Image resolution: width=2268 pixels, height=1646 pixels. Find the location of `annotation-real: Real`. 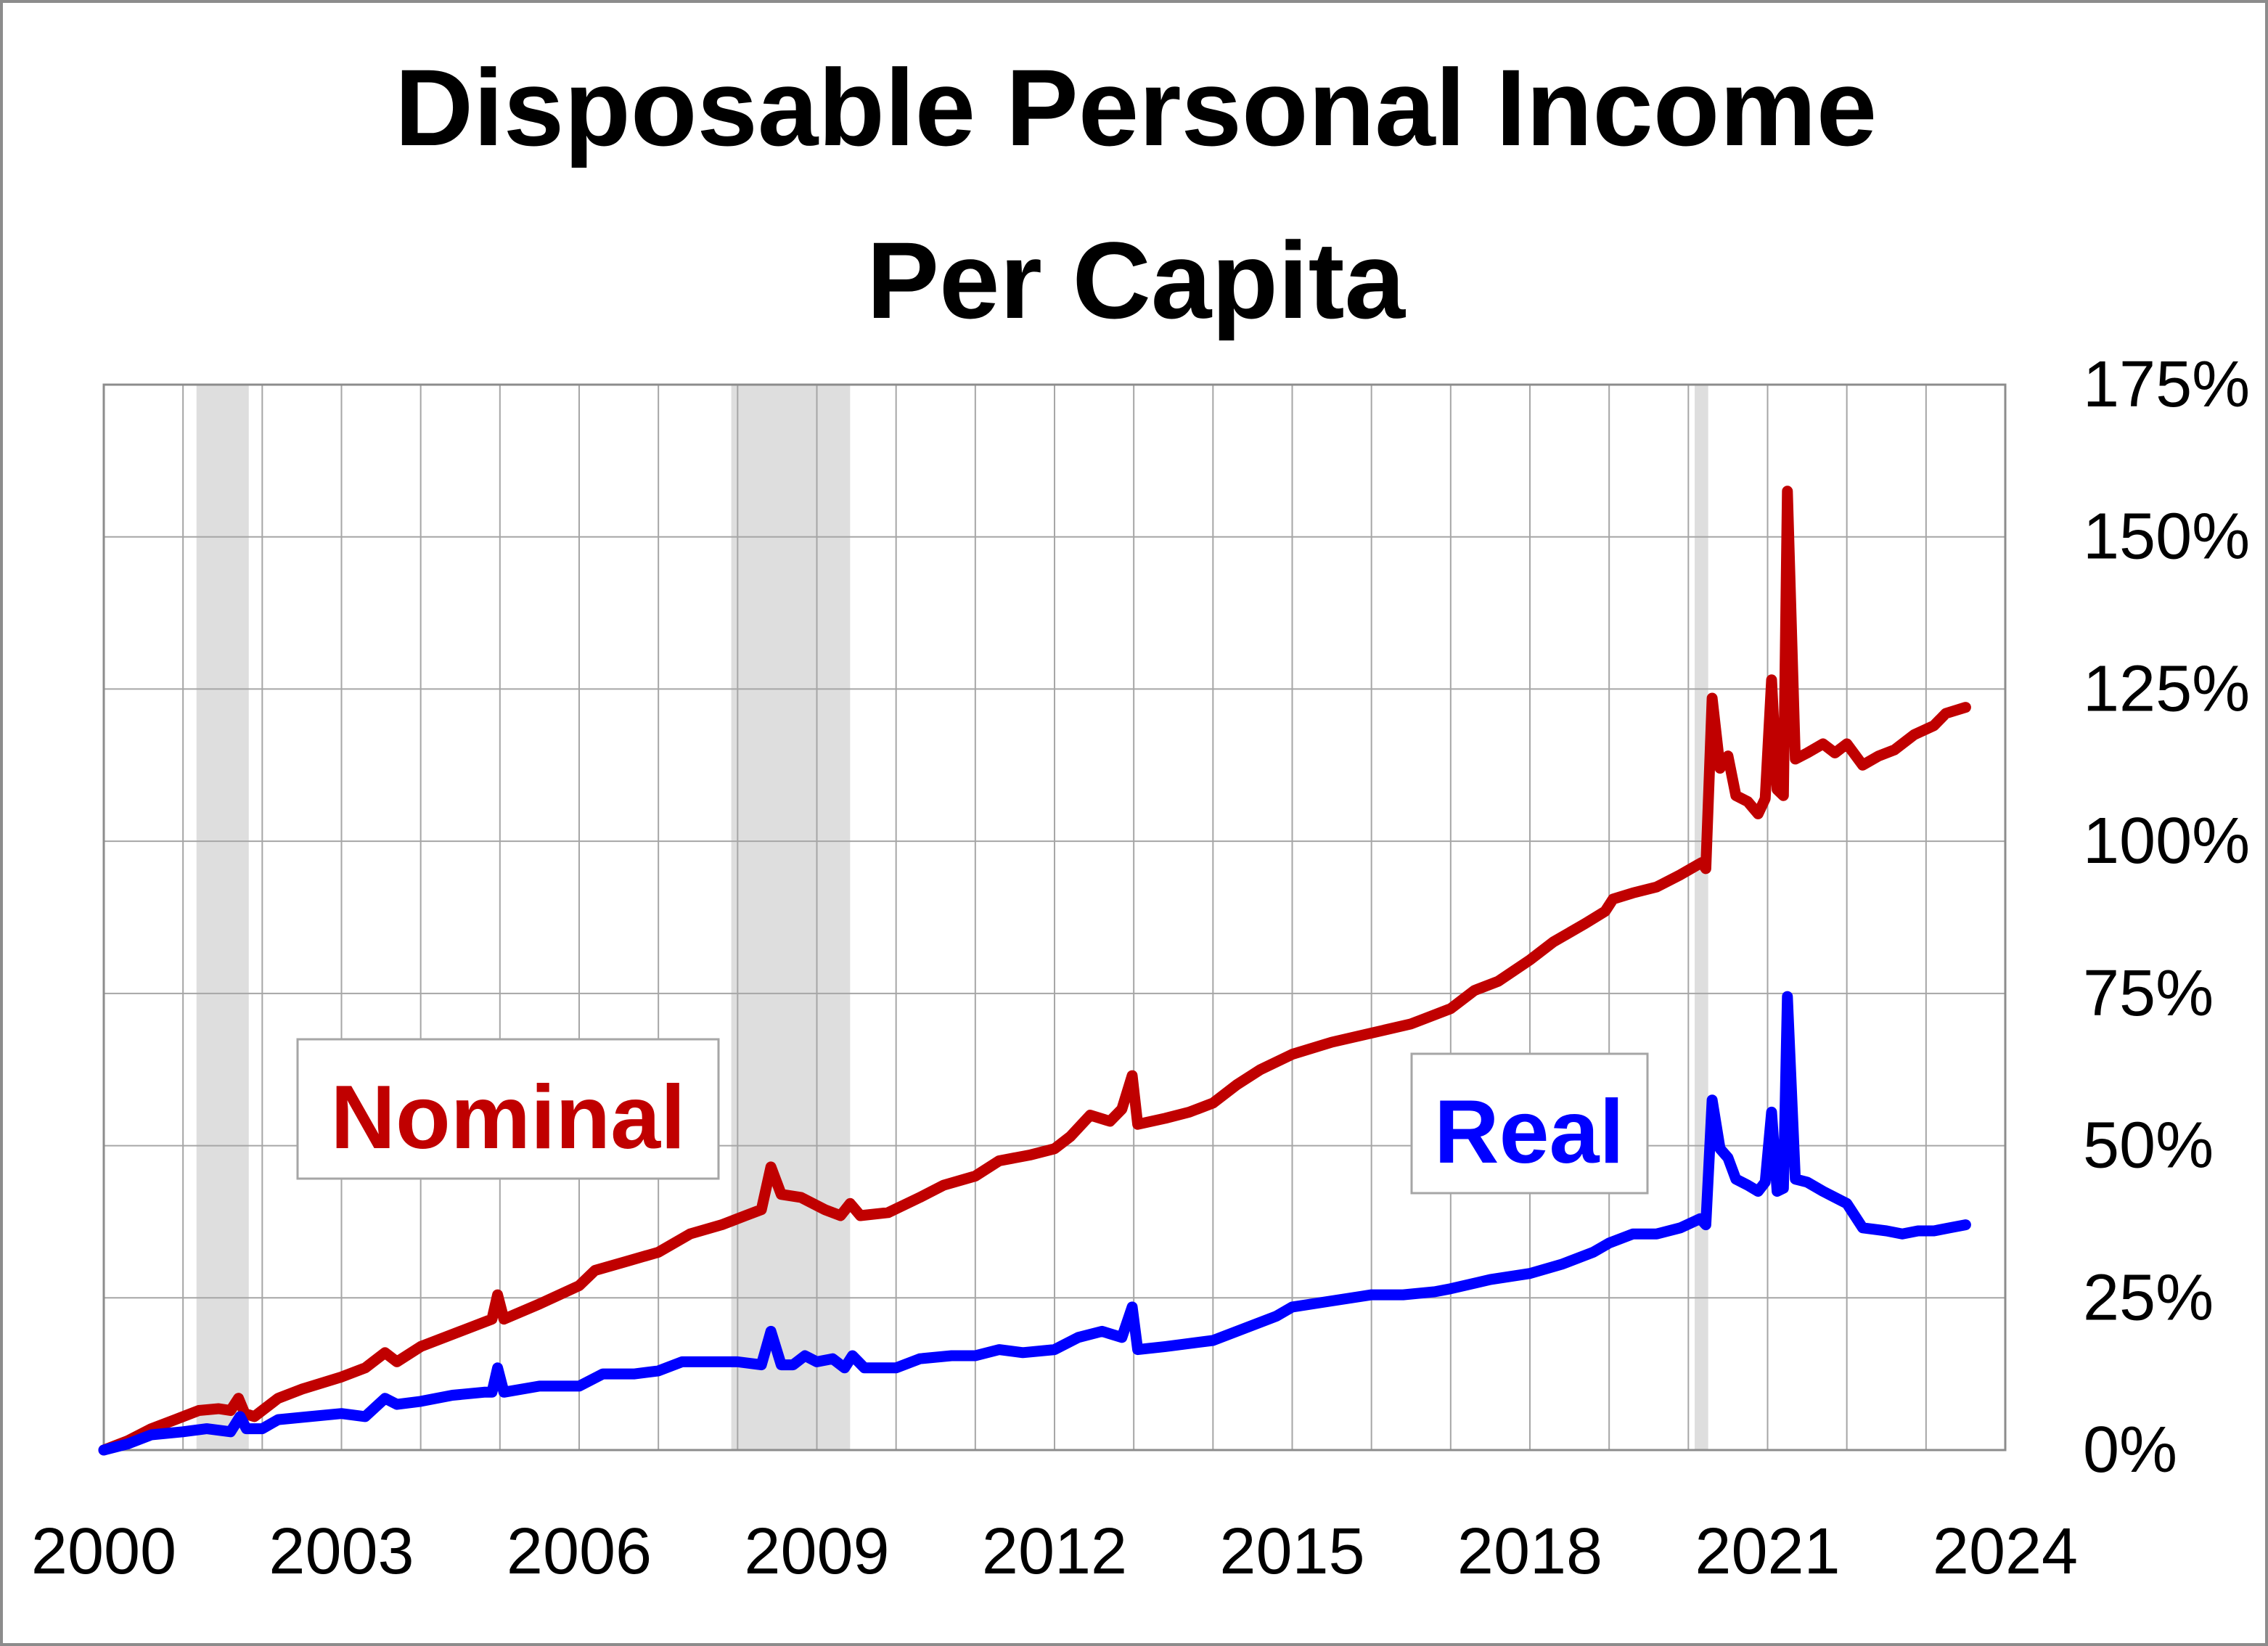

annotation-real: Real is located at coordinates (1529, 1123).